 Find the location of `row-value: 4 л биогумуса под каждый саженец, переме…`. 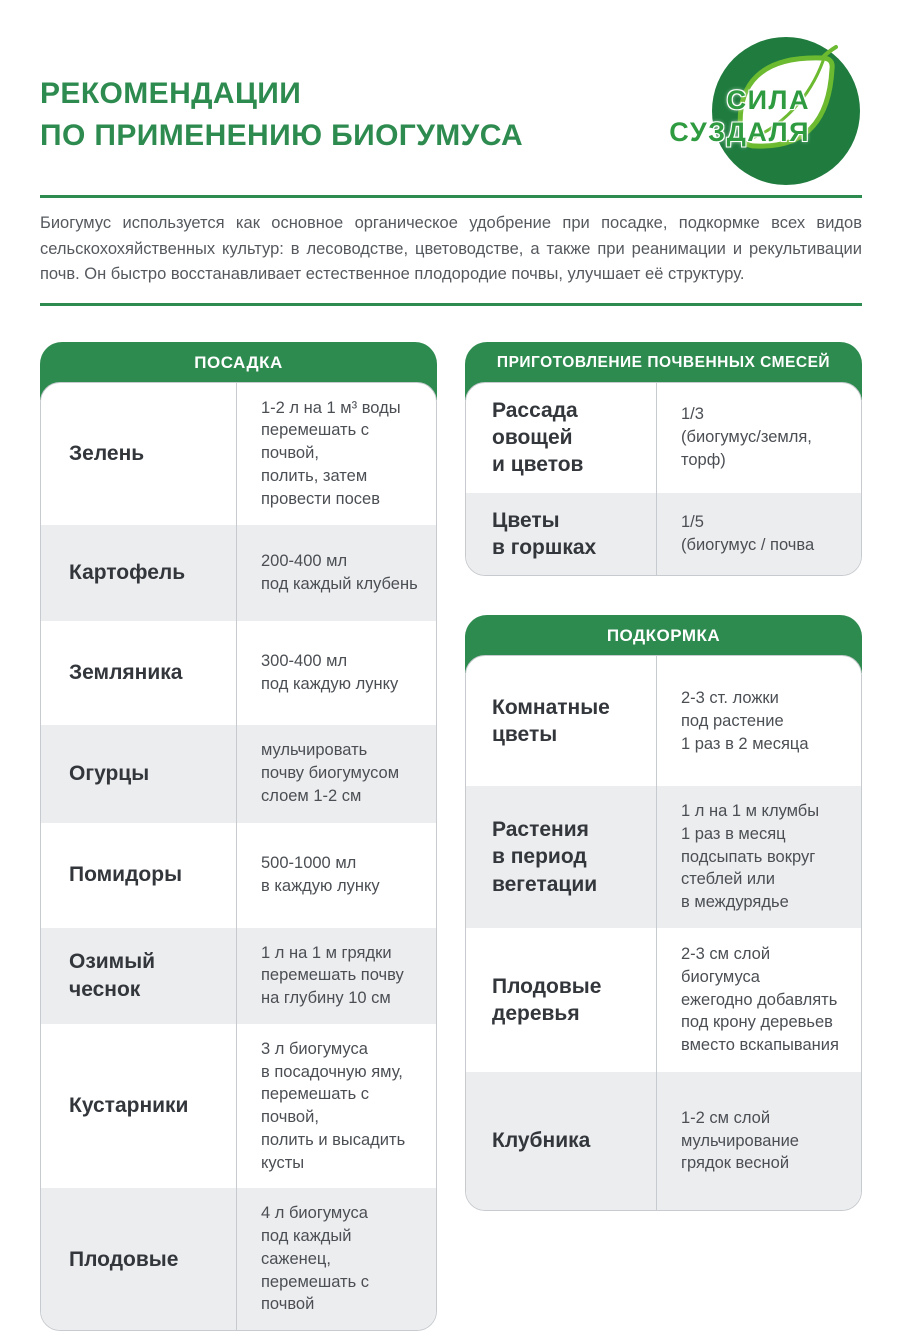

row-value: 4 л биогумуса под каждый саженец, переме… is located at coordinates (336, 1259).